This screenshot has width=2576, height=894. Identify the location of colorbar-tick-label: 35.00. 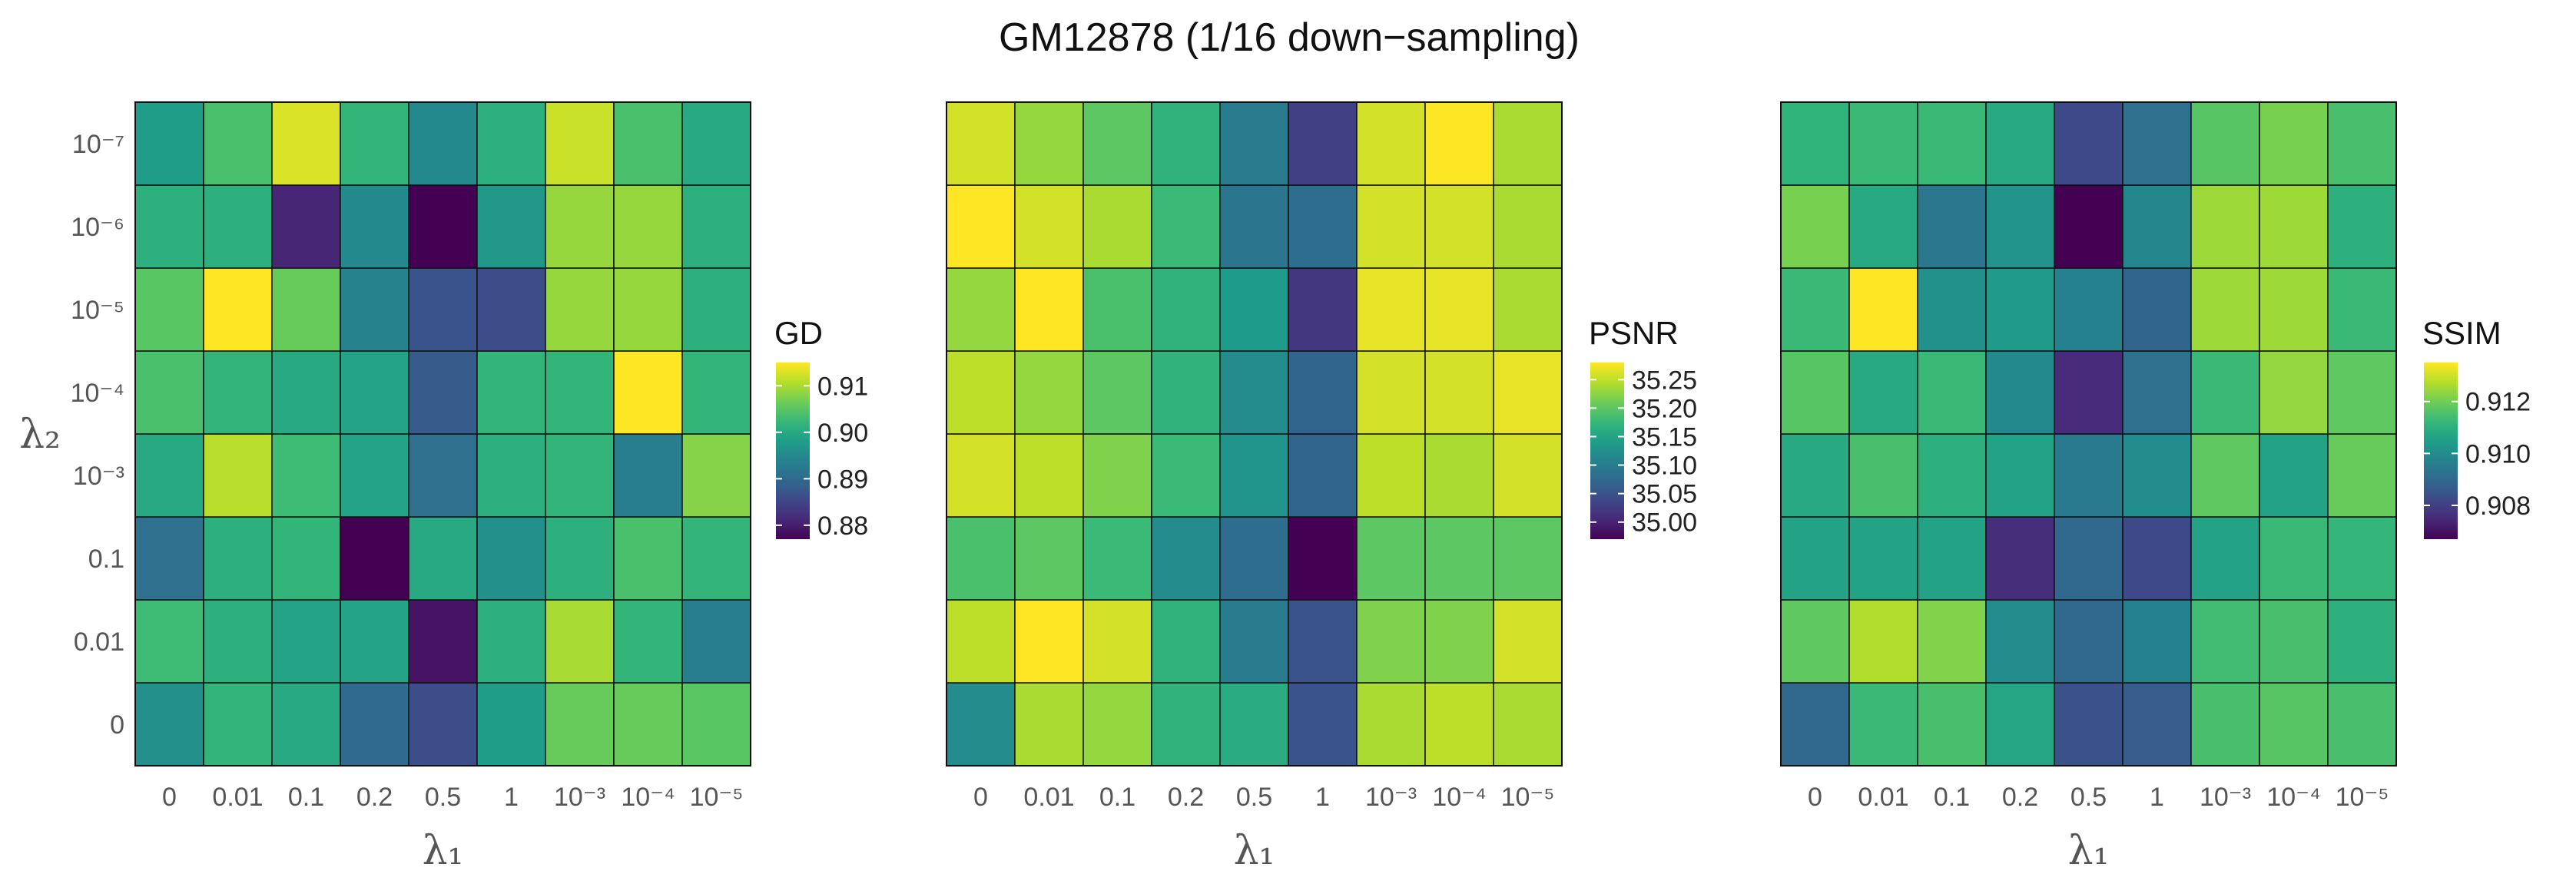
(1664, 523).